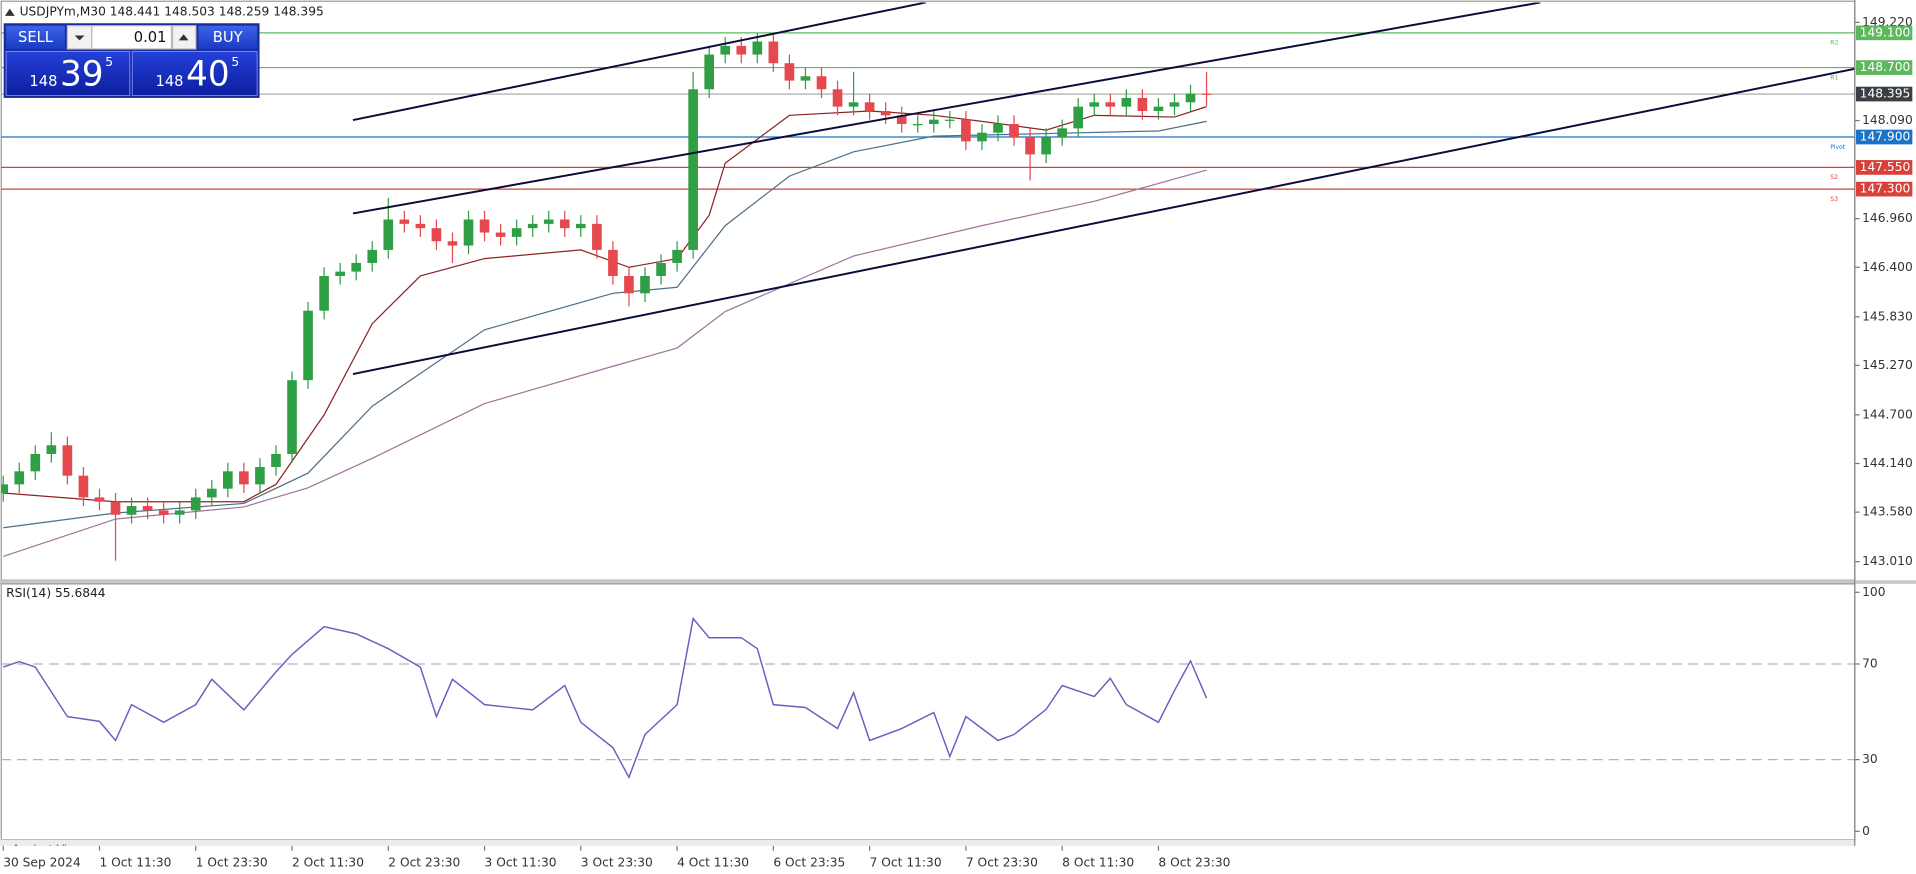 This screenshot has width=1916, height=874. I want to click on price-tag-label: 149.100, so click(1885, 32).